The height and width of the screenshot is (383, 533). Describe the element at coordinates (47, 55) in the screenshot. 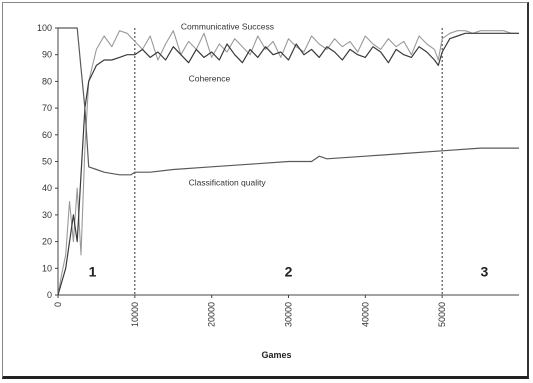

I see `y-tick-label: 90` at that location.